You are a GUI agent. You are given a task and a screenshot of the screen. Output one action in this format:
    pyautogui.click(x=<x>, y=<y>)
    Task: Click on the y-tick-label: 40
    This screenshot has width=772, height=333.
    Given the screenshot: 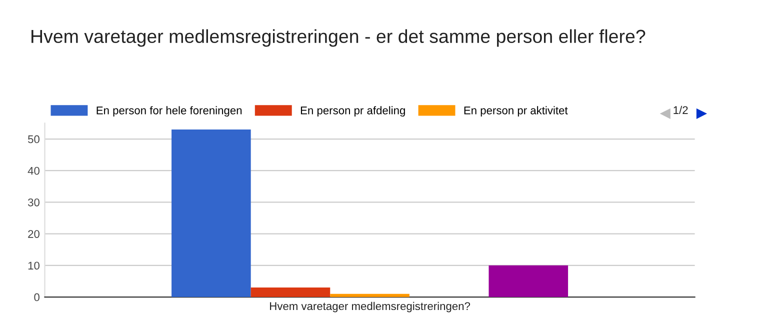 What is the action you would take?
    pyautogui.click(x=34, y=170)
    